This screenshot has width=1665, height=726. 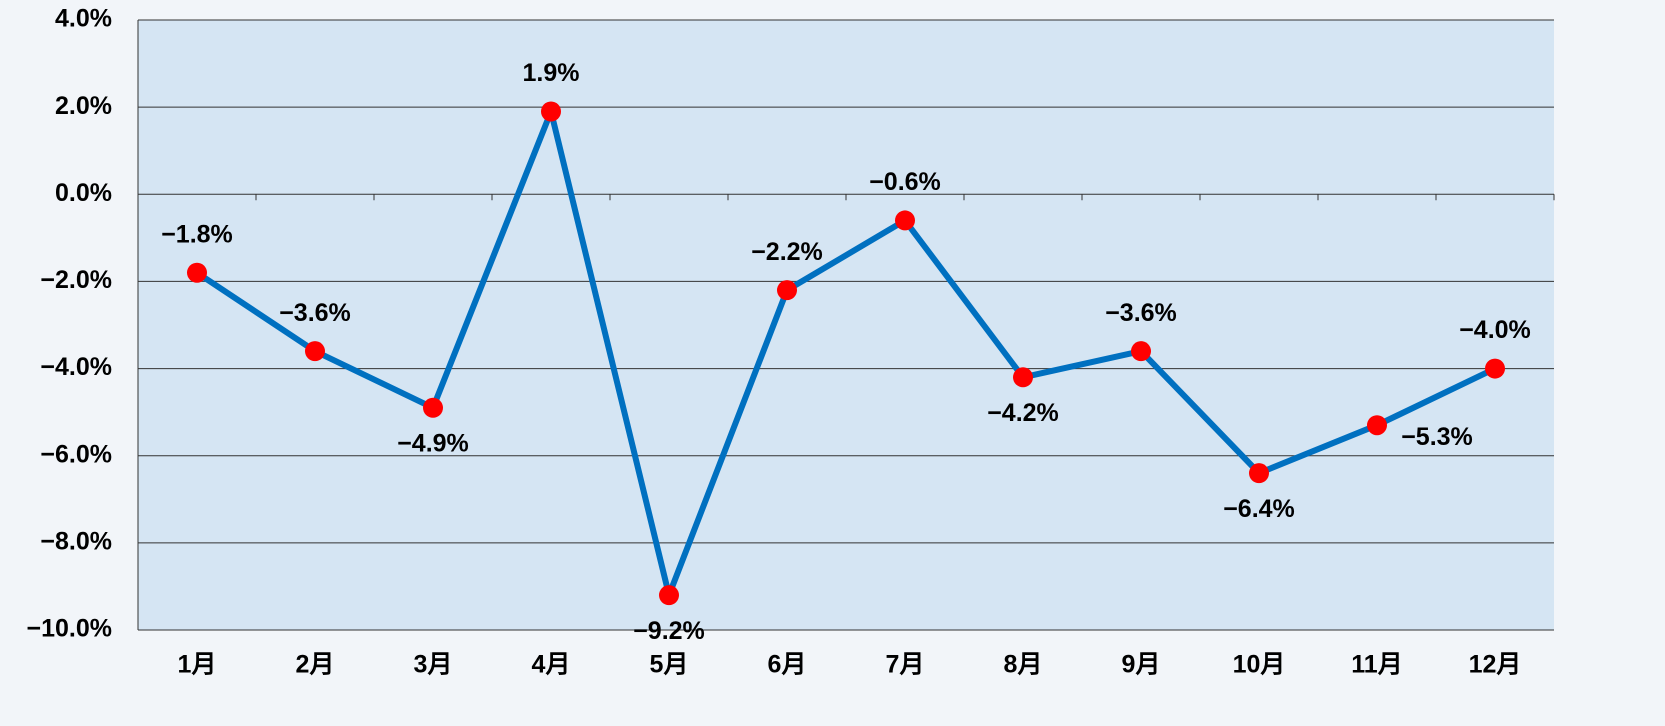 What do you see at coordinates (1023, 665) in the screenshot?
I see `x-tick-label: 8月` at bounding box center [1023, 665].